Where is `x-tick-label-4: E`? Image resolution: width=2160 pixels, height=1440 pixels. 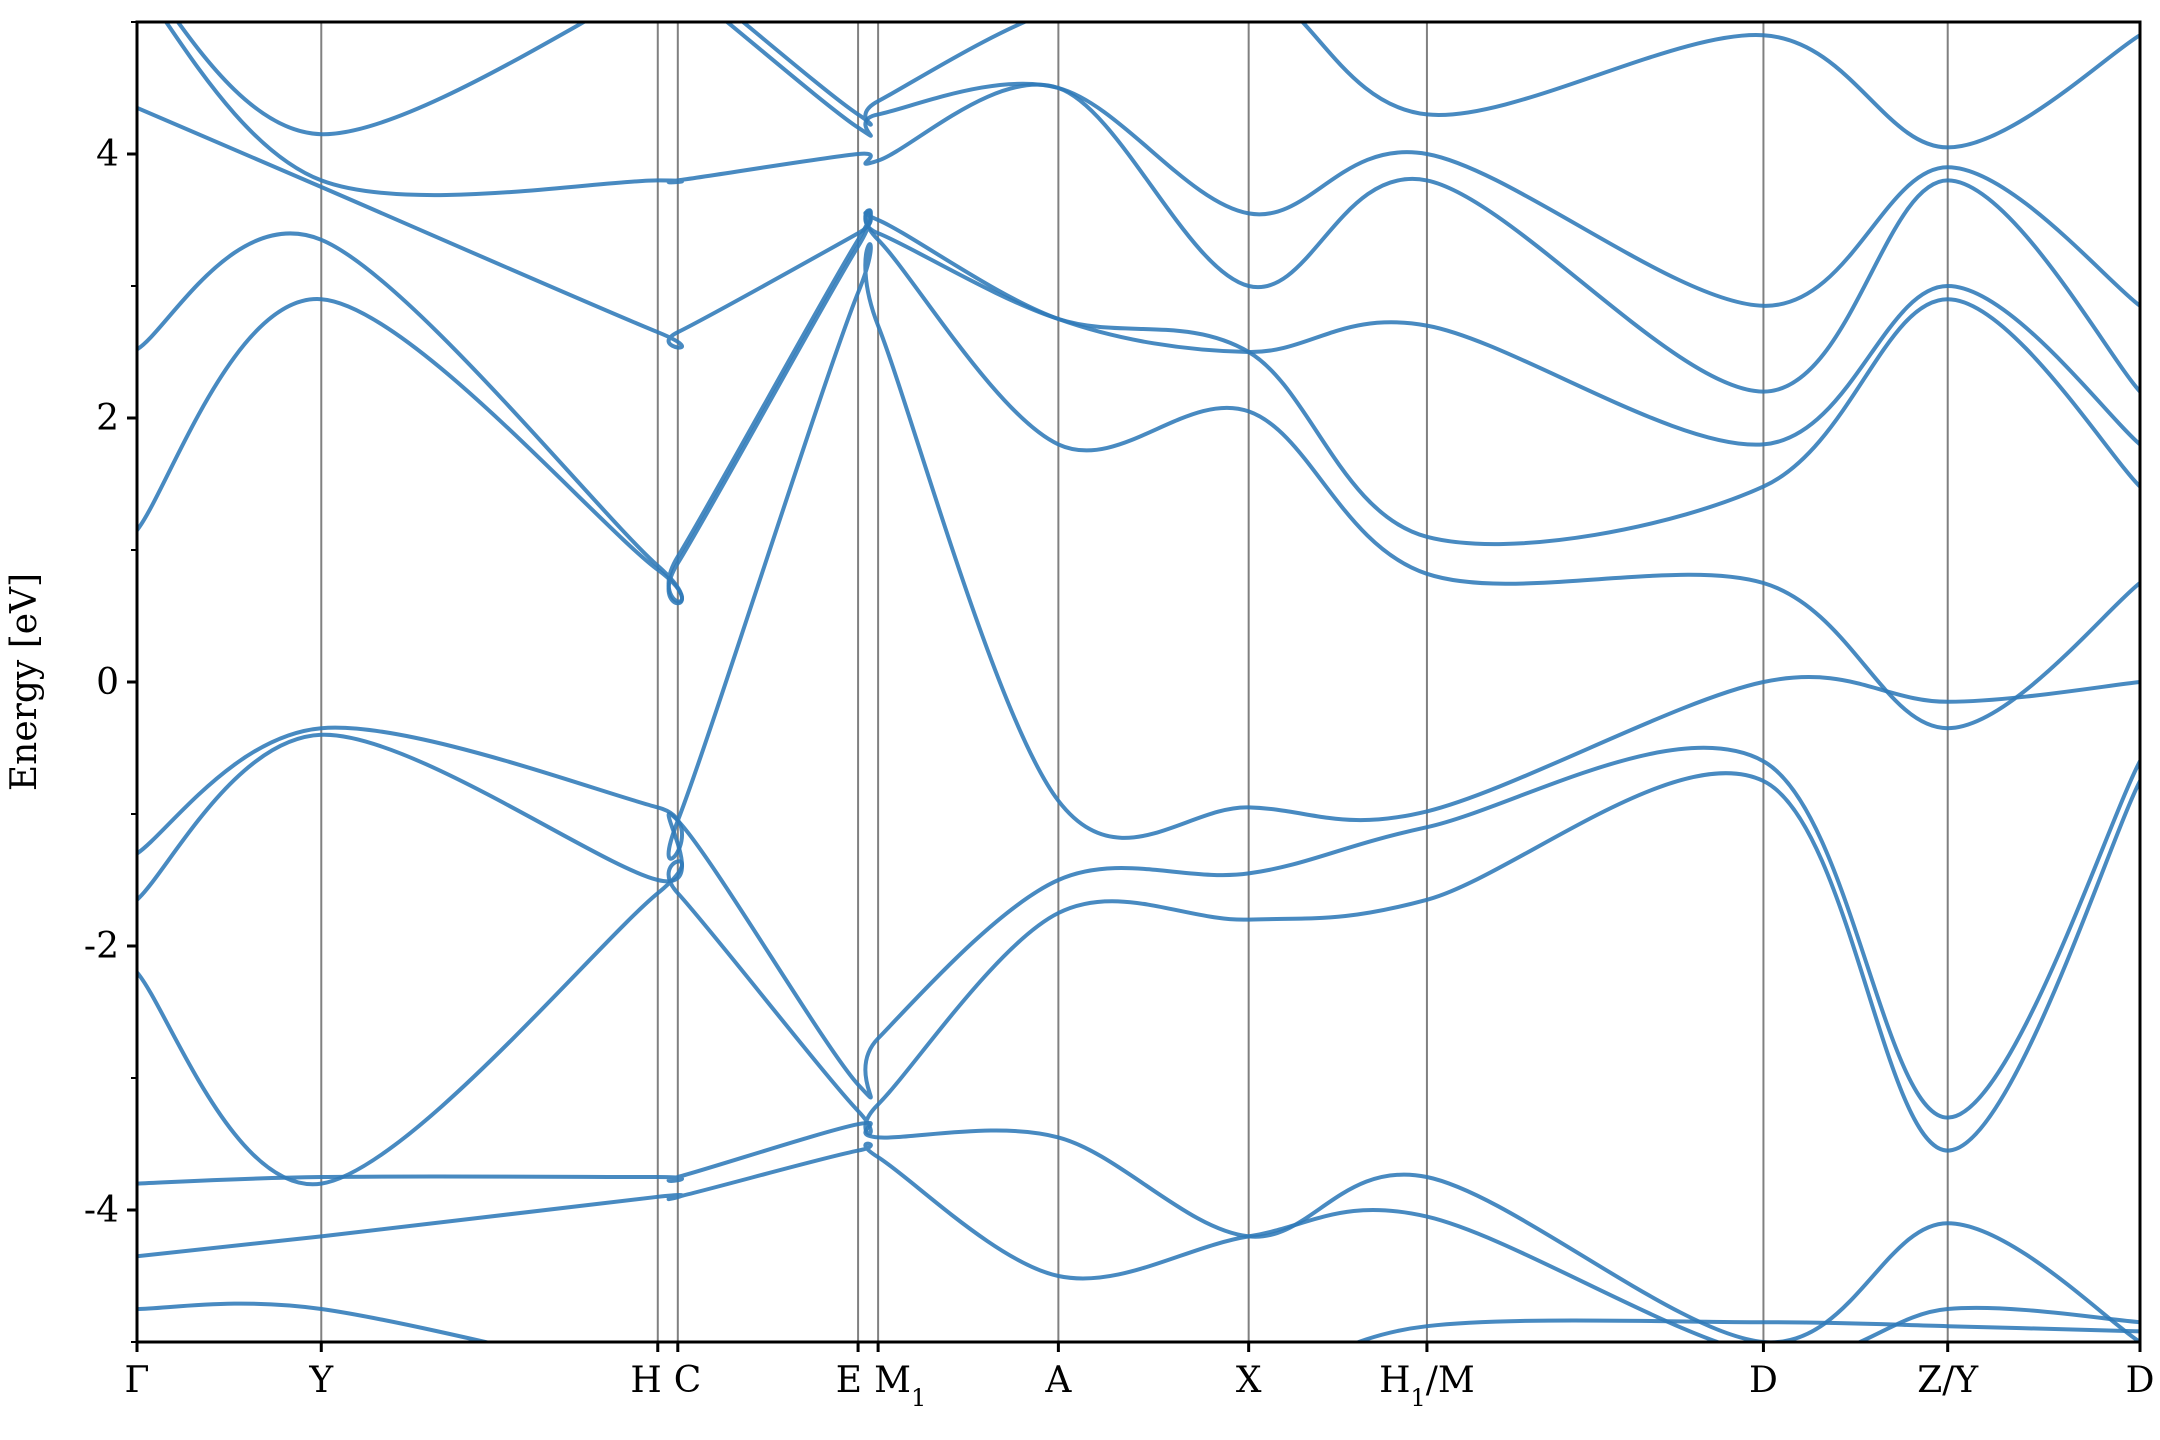 x-tick-label-4: E is located at coordinates (849, 1380).